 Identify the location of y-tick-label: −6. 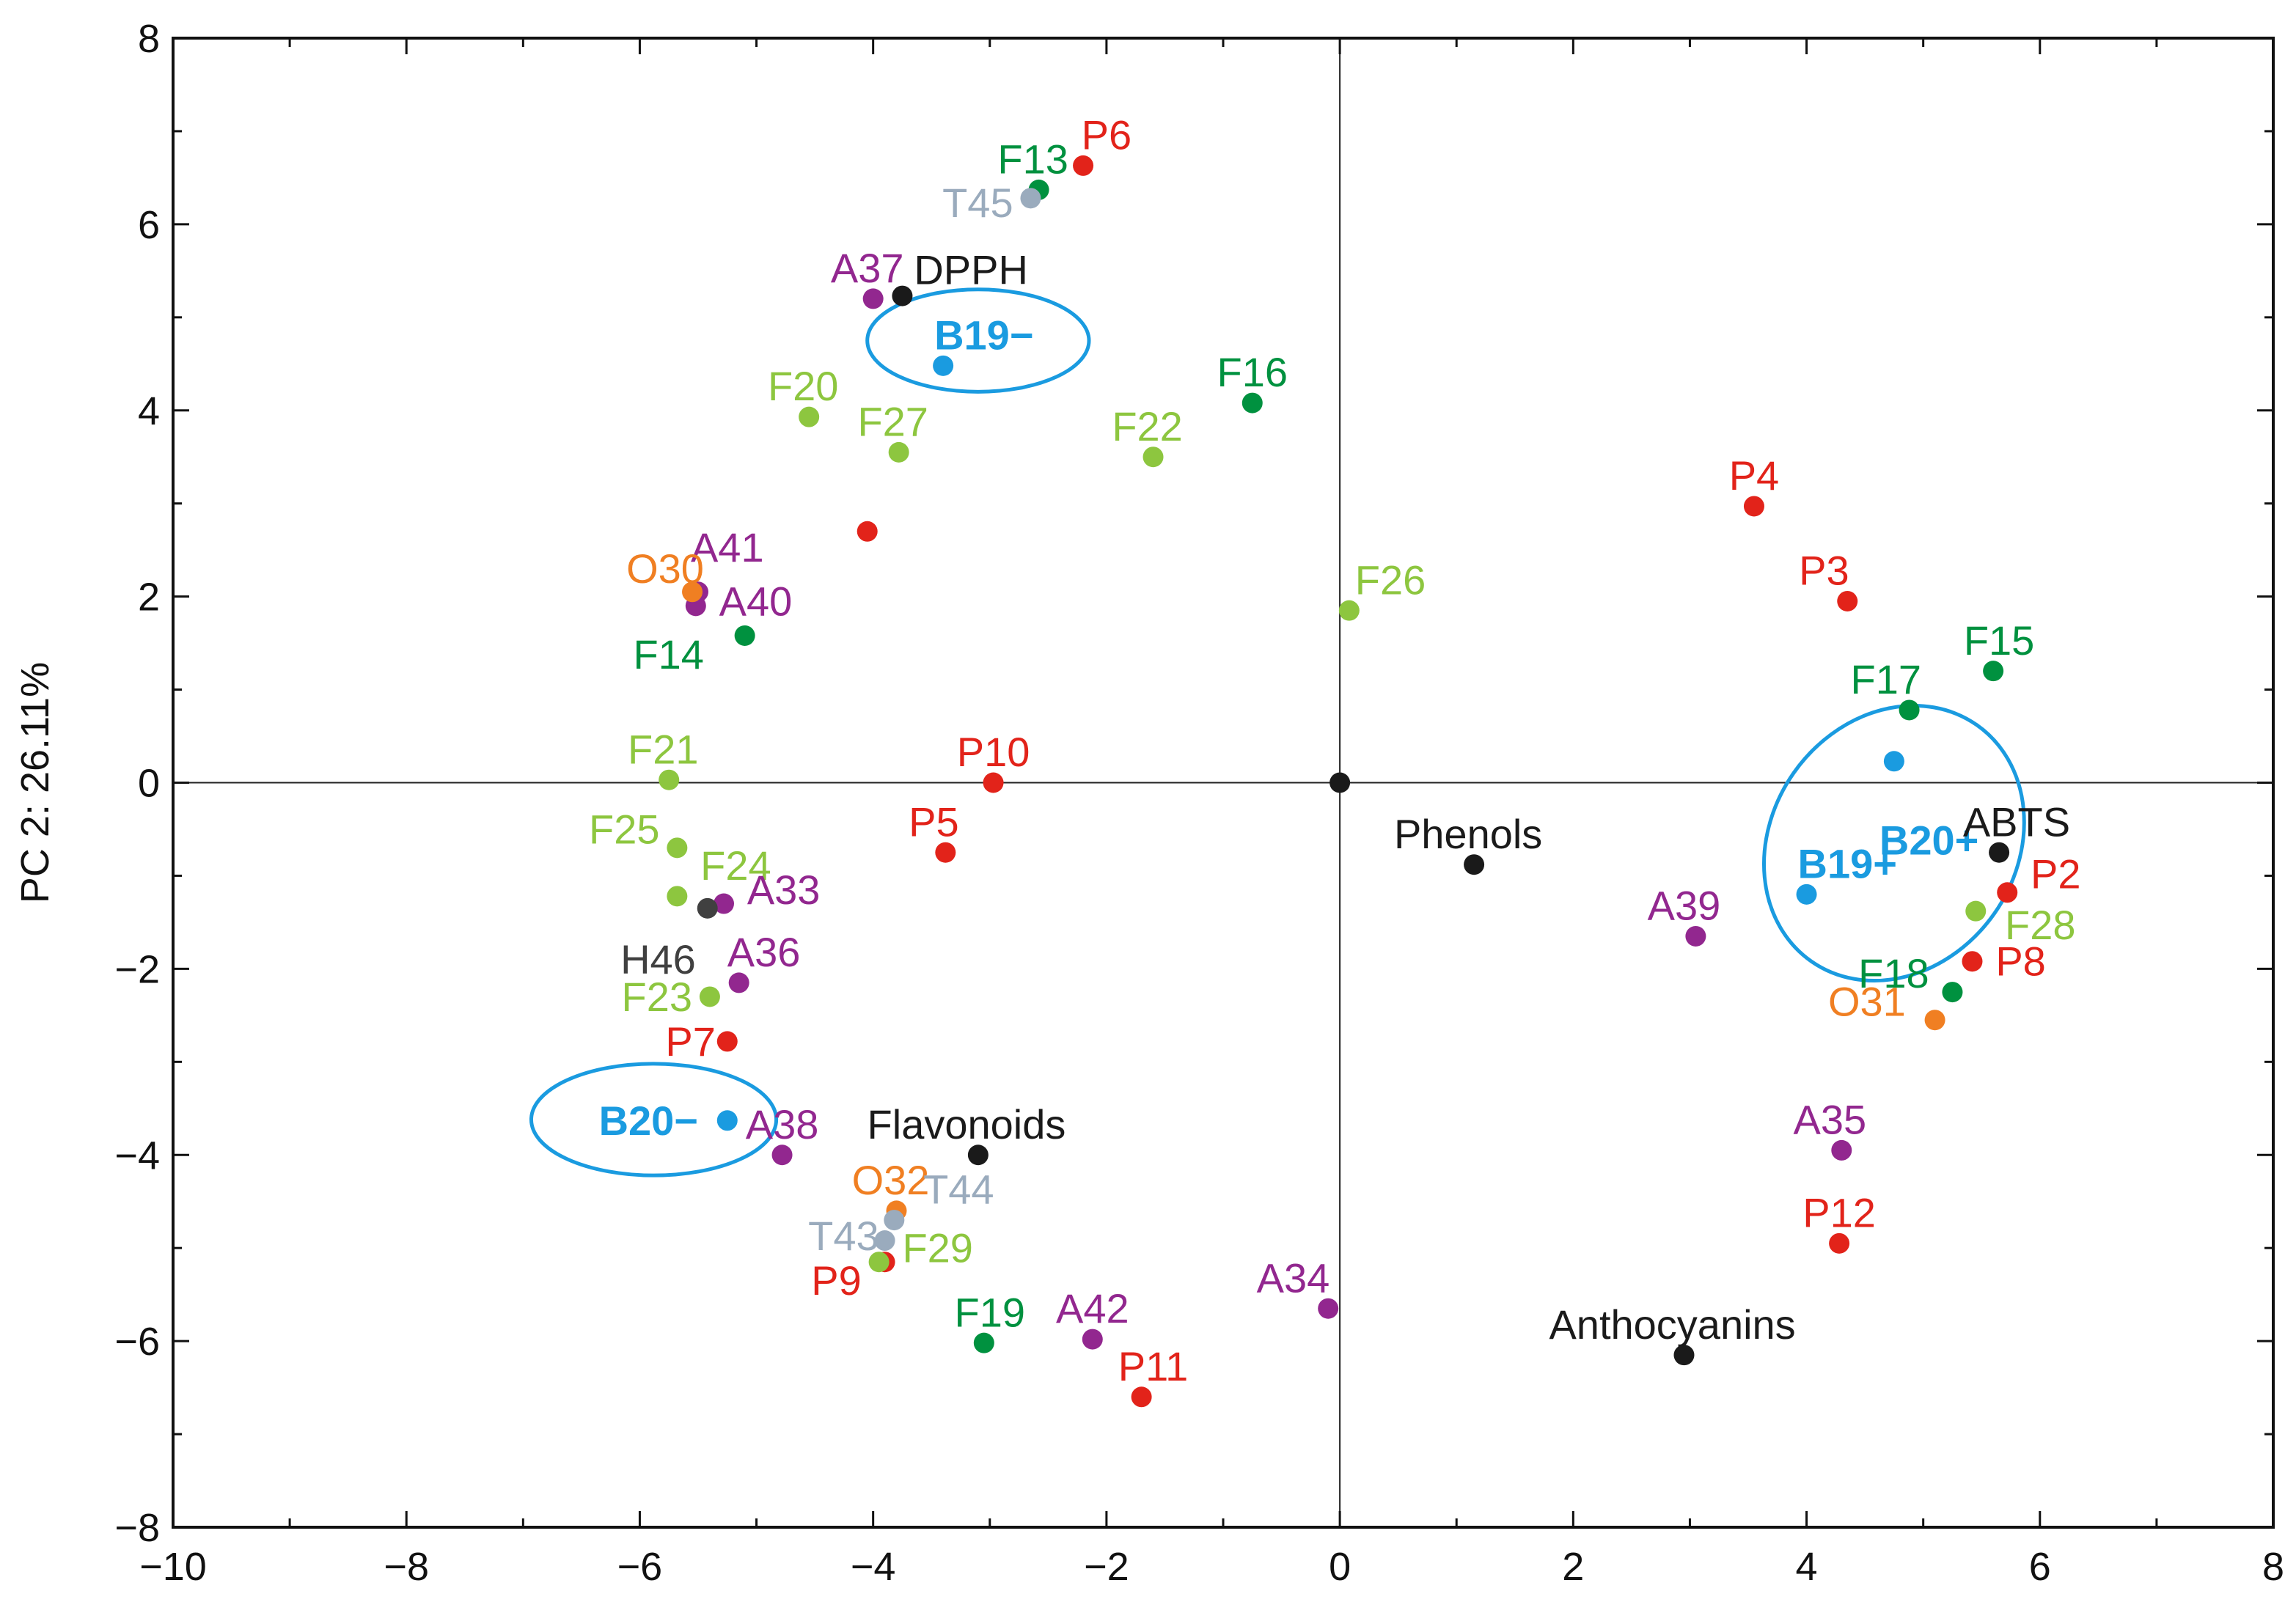
(137, 1342).